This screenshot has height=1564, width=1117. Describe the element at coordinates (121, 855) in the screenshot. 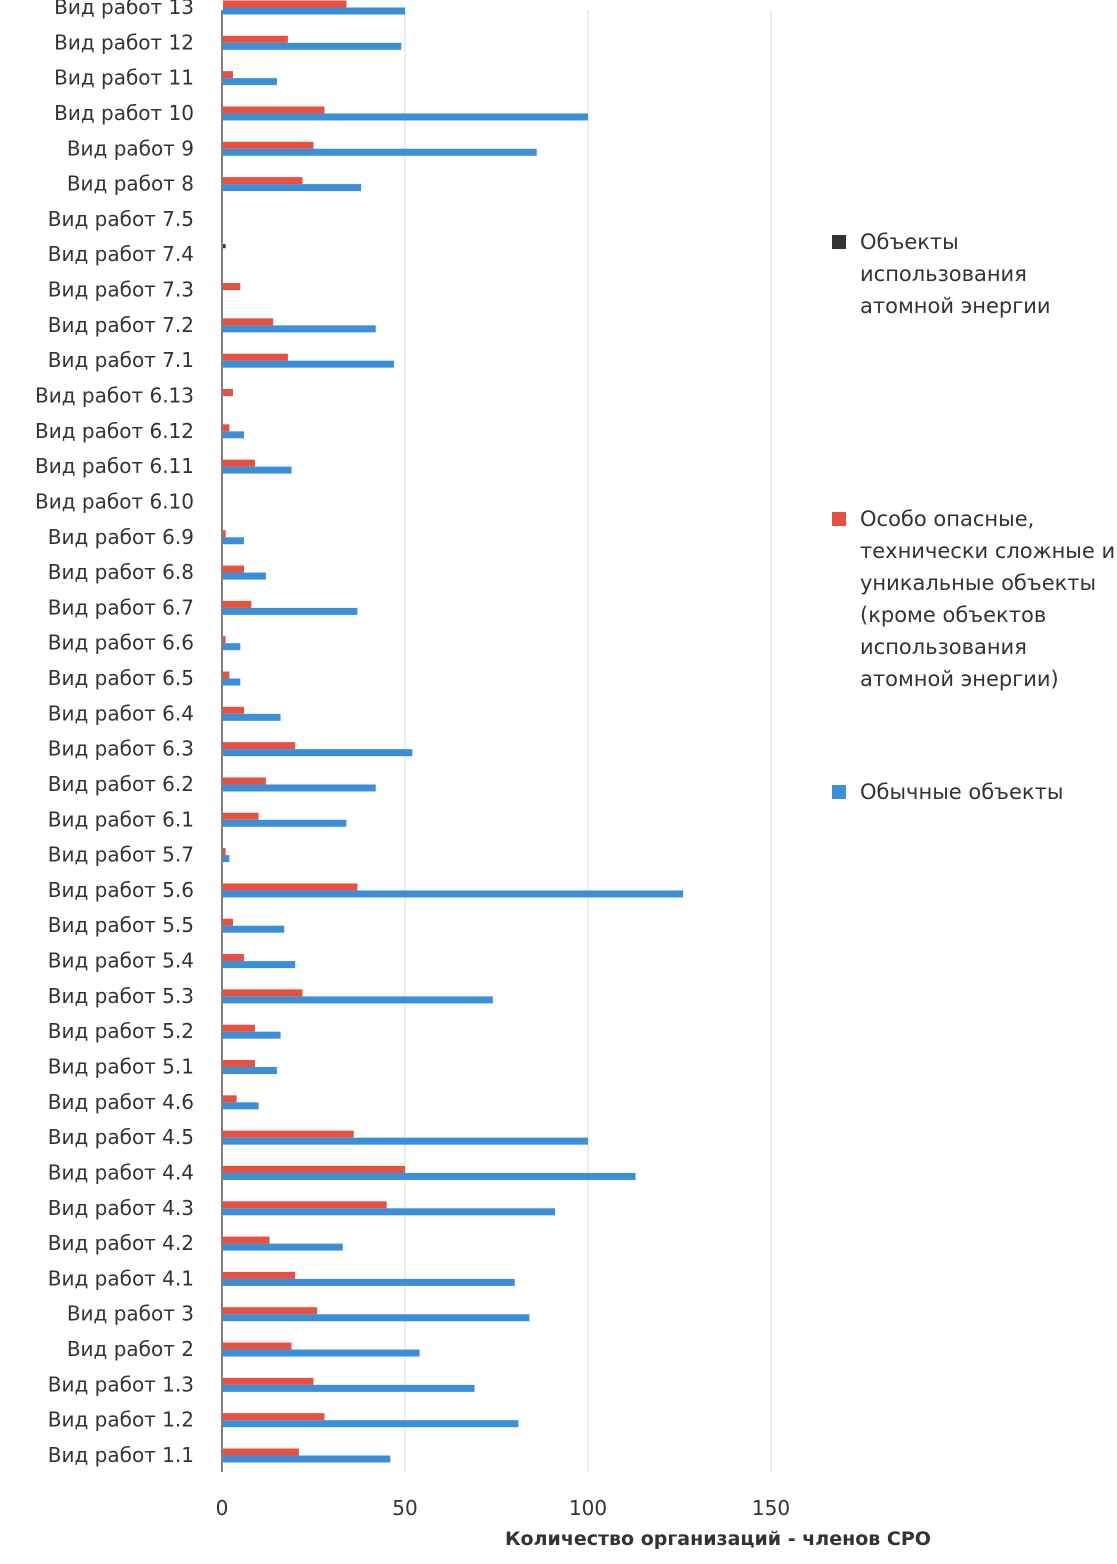

I see `y-tick-label: Вид работ 5.7` at that location.